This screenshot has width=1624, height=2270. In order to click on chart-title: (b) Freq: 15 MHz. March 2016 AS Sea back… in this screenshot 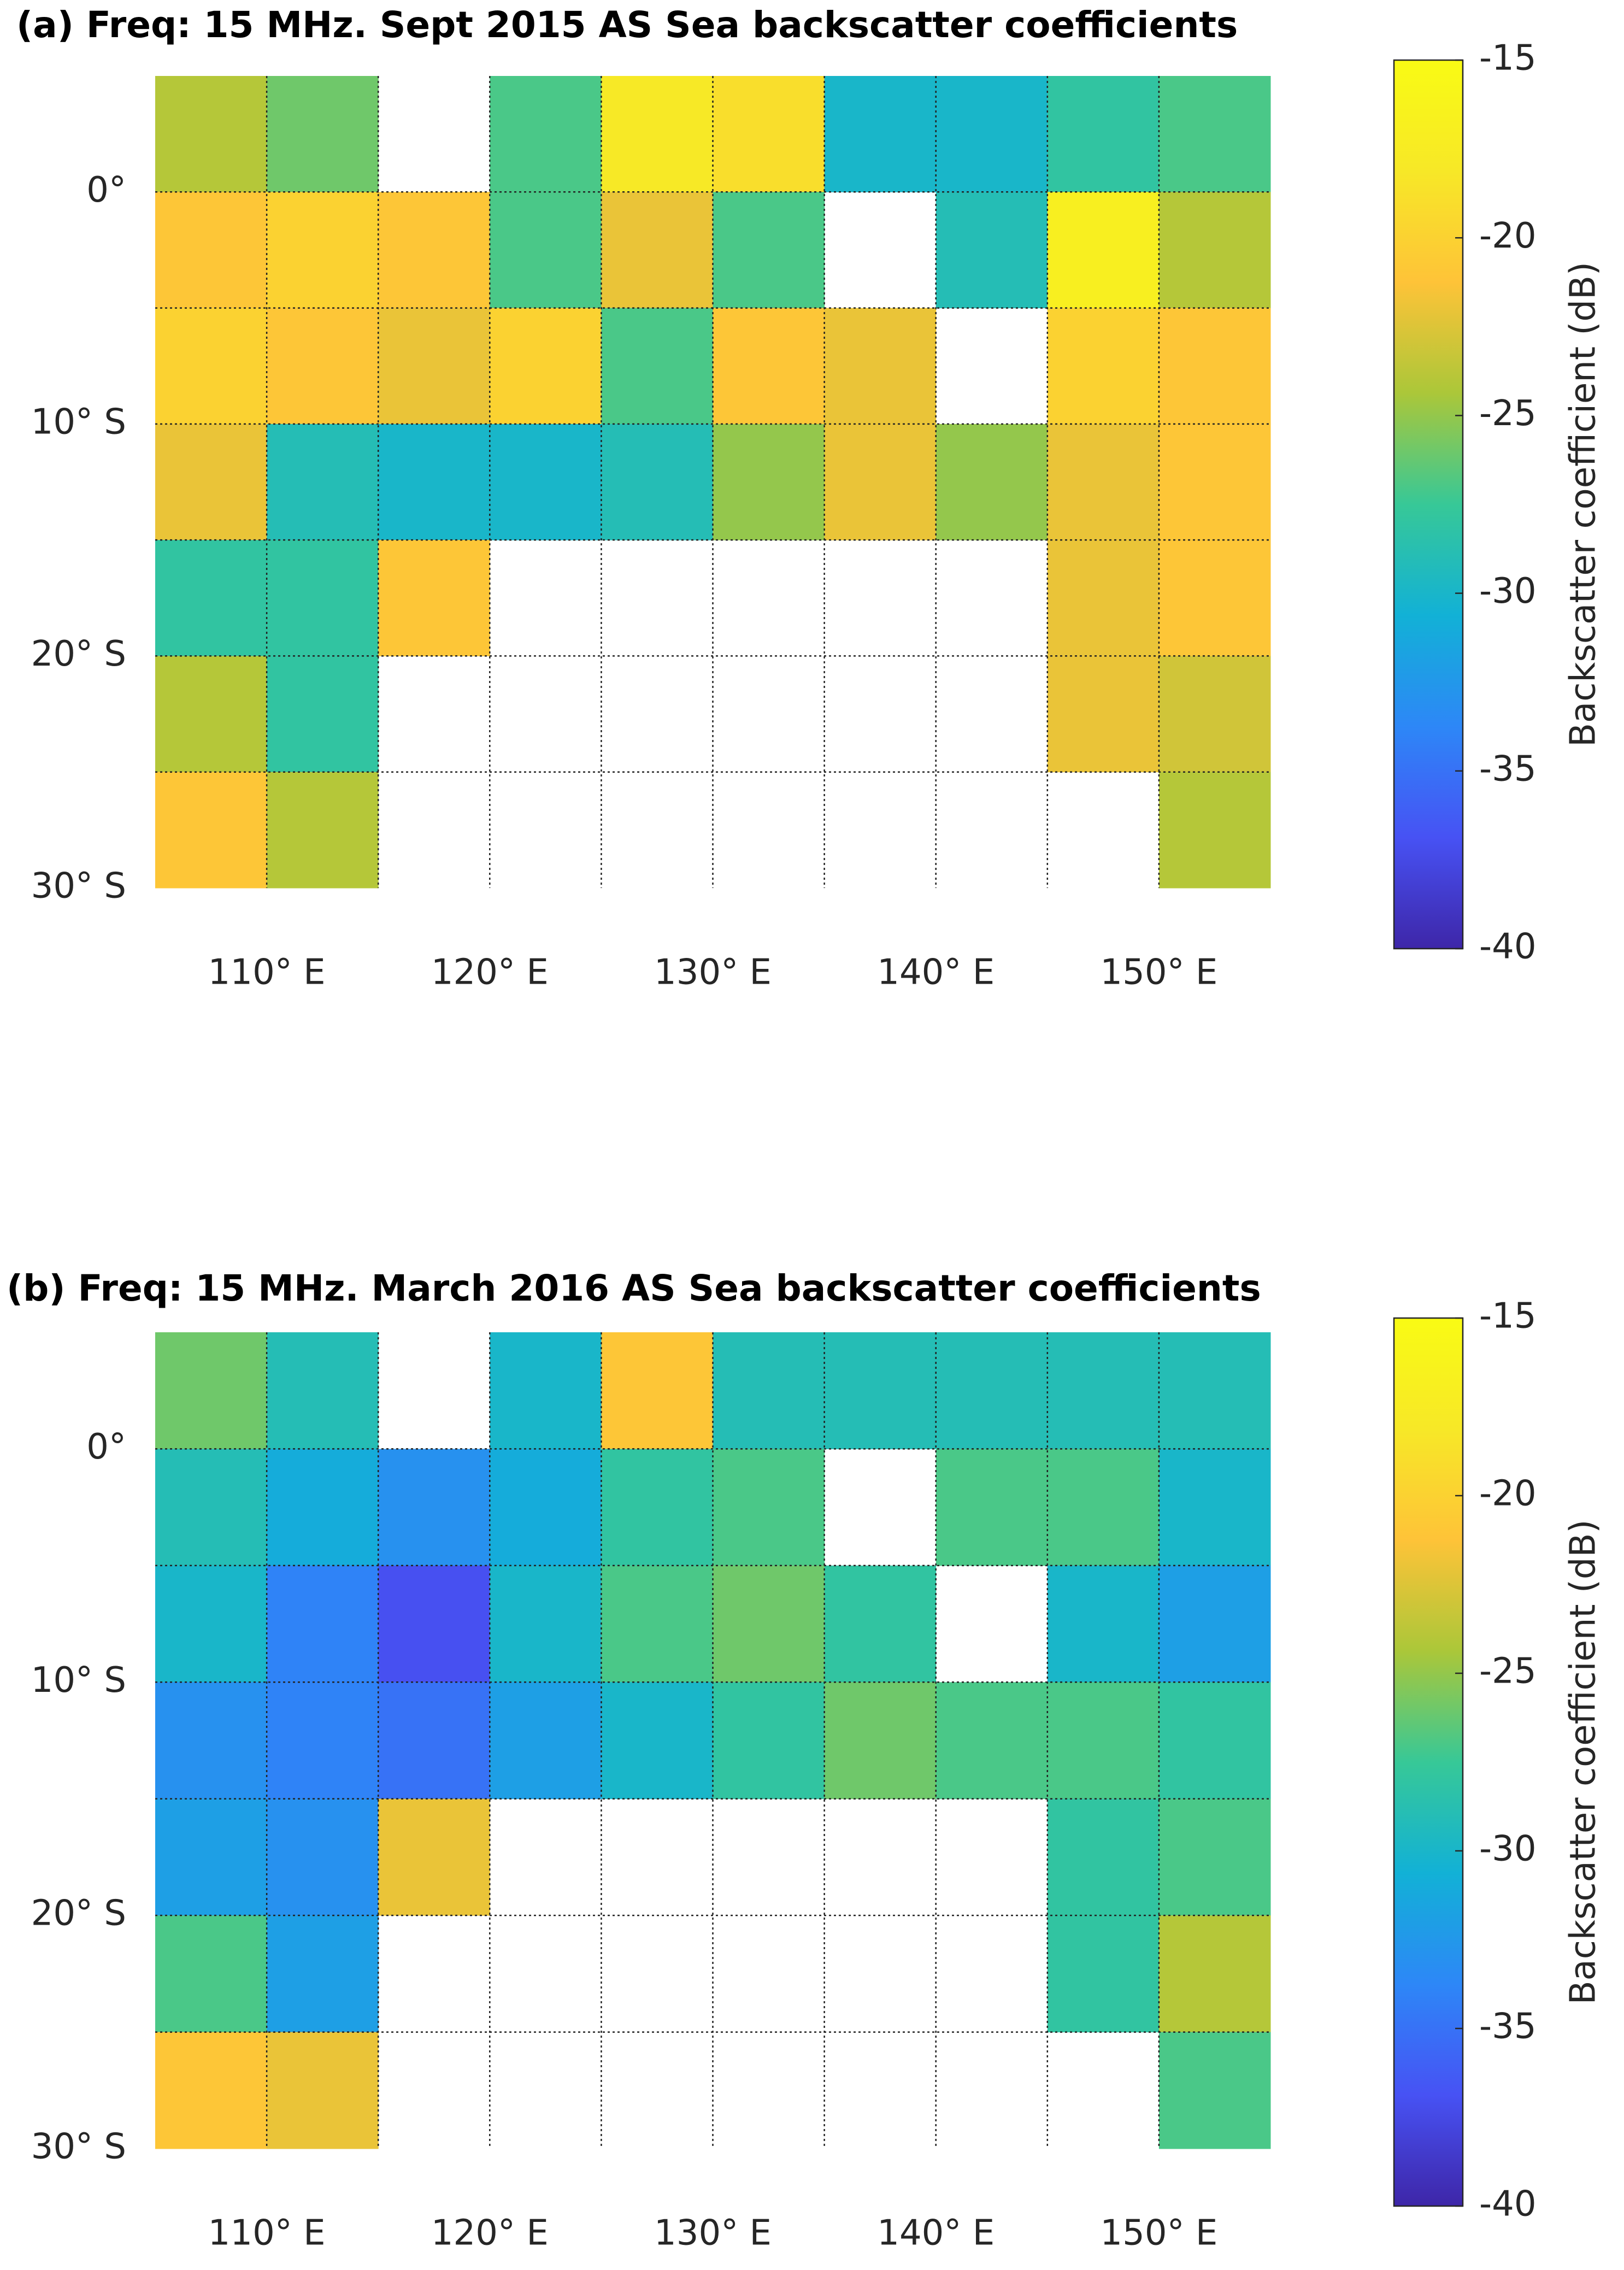, I will do `click(634, 1288)`.